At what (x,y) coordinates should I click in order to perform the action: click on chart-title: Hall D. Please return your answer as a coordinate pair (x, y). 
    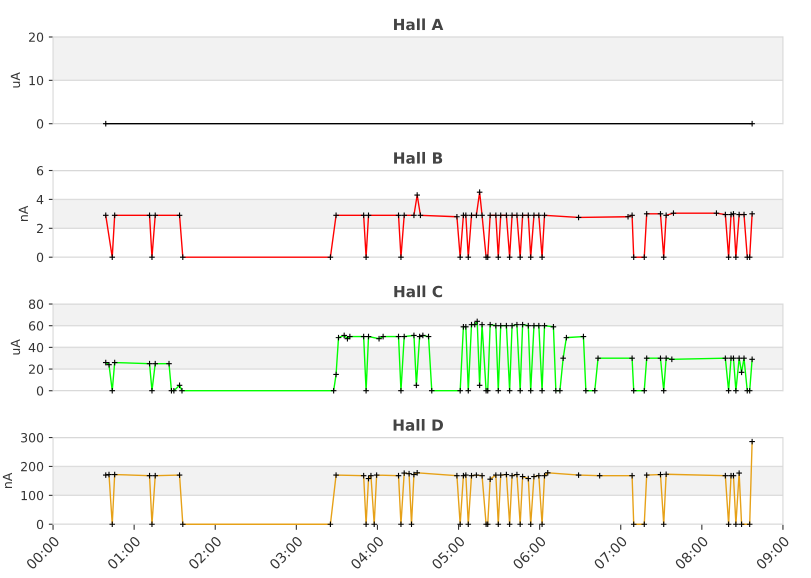
    Looking at the image, I should click on (418, 424).